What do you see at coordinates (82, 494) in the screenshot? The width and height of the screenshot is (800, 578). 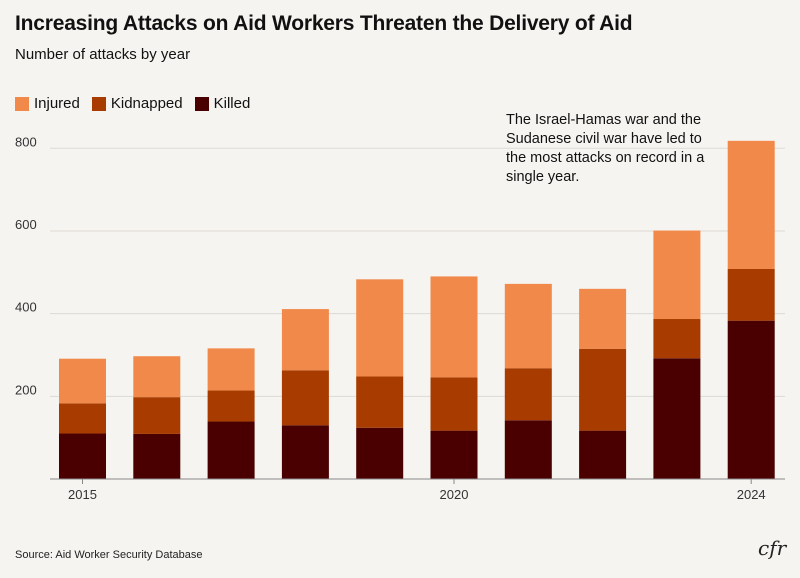 I see `x-tick-label: 2015` at bounding box center [82, 494].